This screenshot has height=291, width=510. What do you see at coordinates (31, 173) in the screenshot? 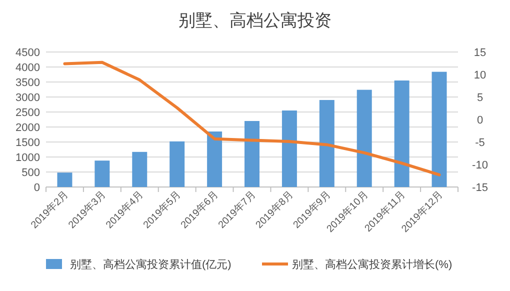
I see `y-tick-label: 500` at bounding box center [31, 173].